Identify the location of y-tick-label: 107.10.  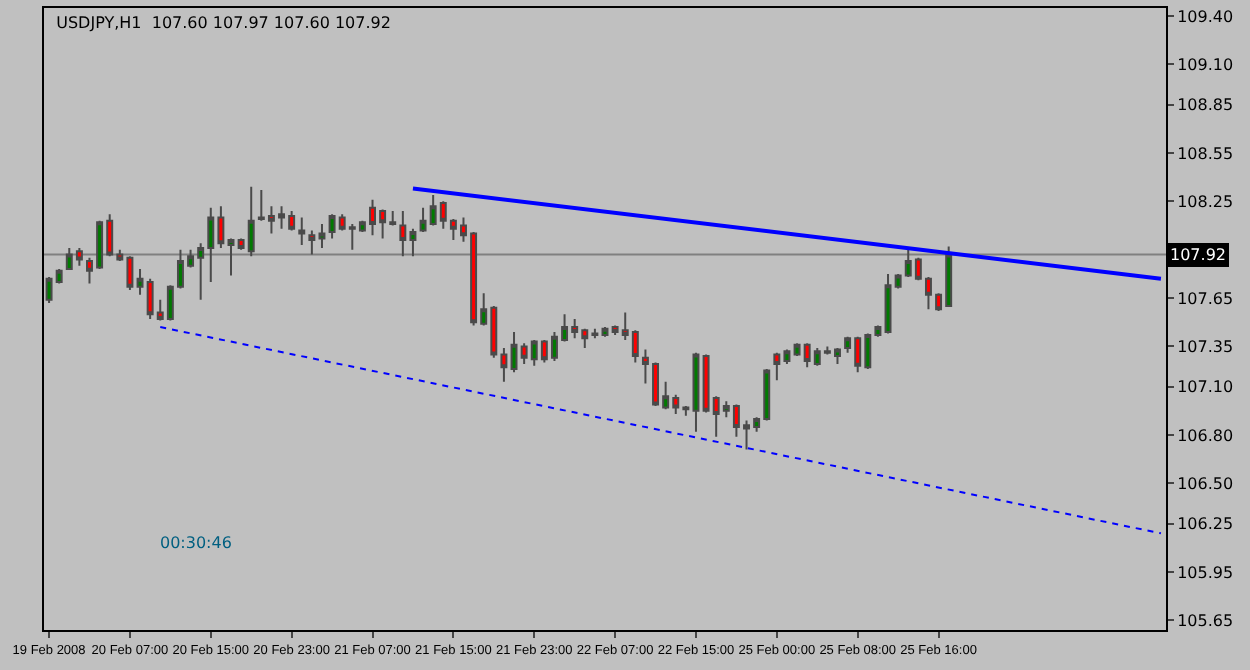
(1205, 387).